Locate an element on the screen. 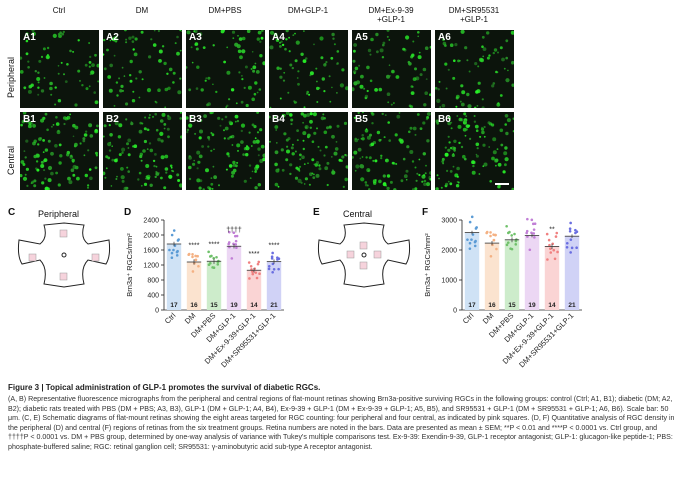  significance-label-1: **** is located at coordinates (194, 245).